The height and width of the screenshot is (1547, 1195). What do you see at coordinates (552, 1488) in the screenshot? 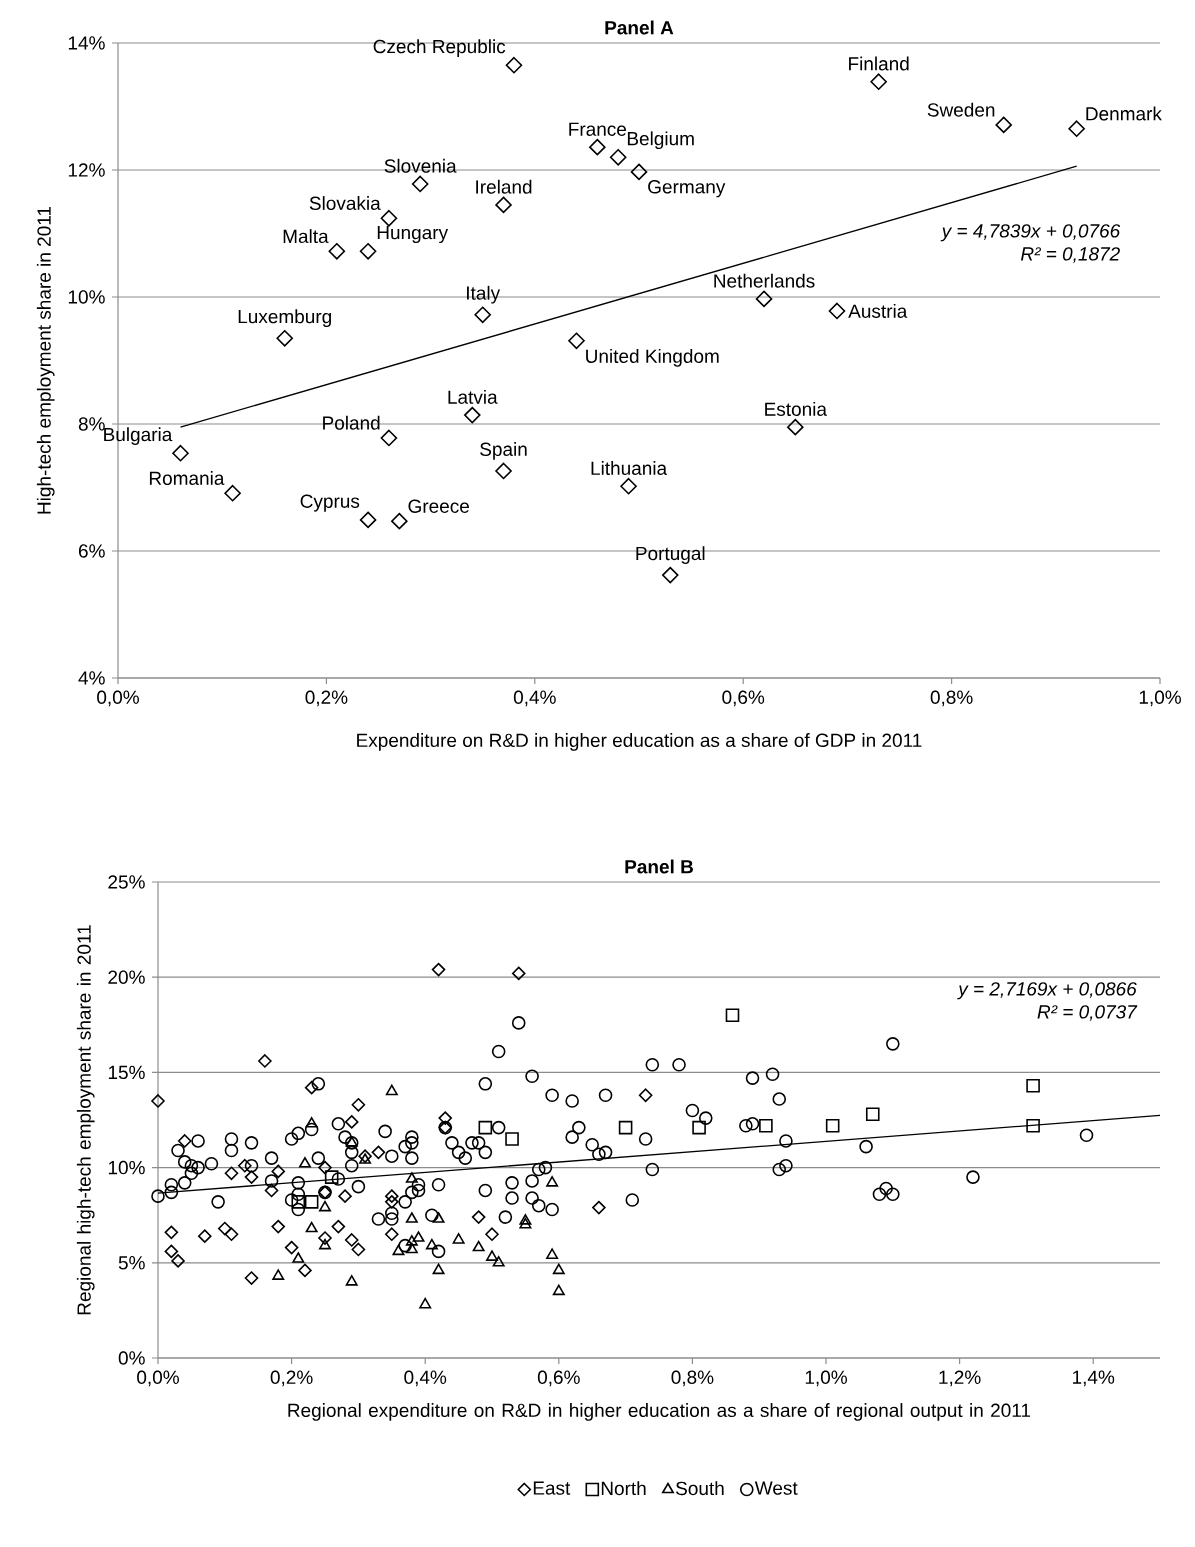
I see `legend-label: East` at bounding box center [552, 1488].